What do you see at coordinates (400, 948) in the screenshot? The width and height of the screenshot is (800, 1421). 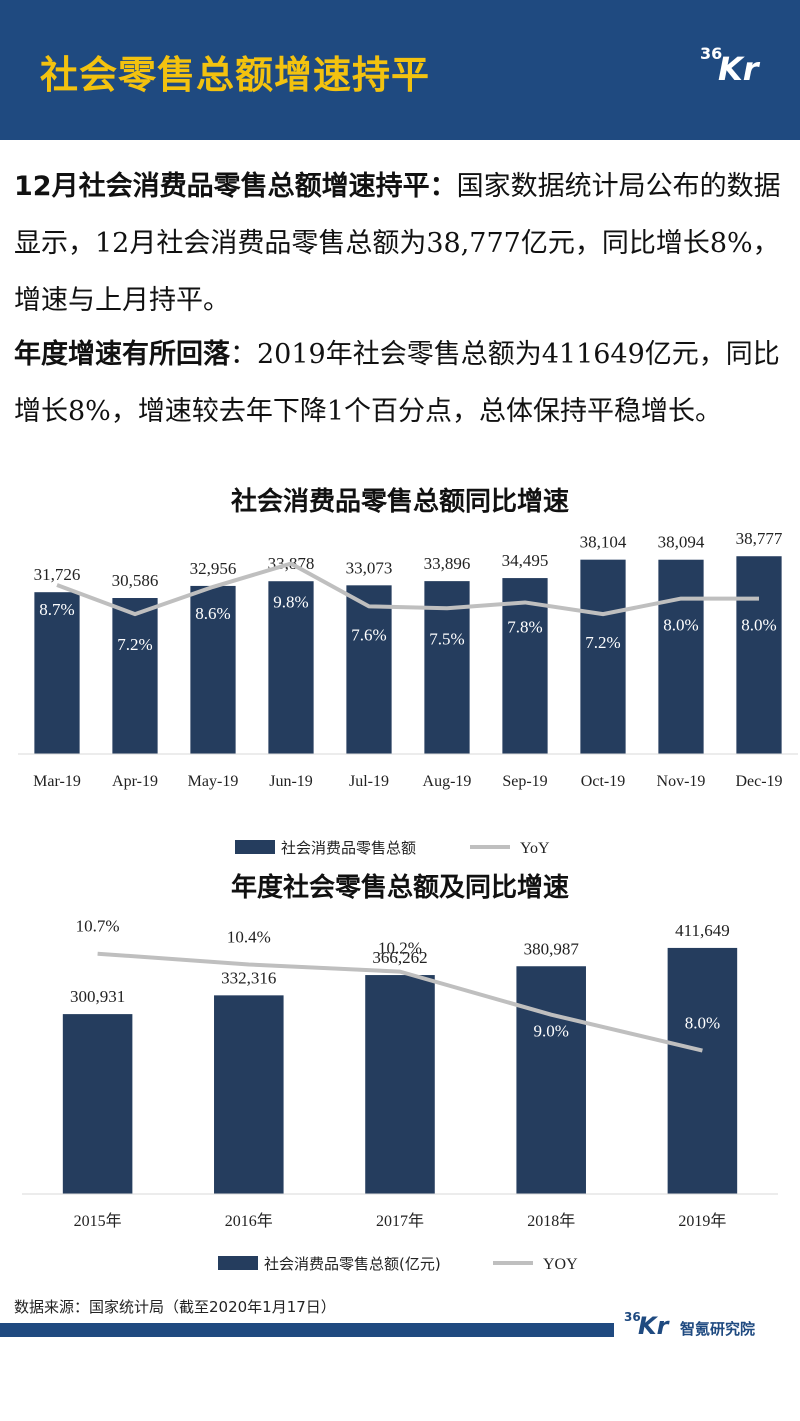 I see `yoy-data-label: 10.2%` at bounding box center [400, 948].